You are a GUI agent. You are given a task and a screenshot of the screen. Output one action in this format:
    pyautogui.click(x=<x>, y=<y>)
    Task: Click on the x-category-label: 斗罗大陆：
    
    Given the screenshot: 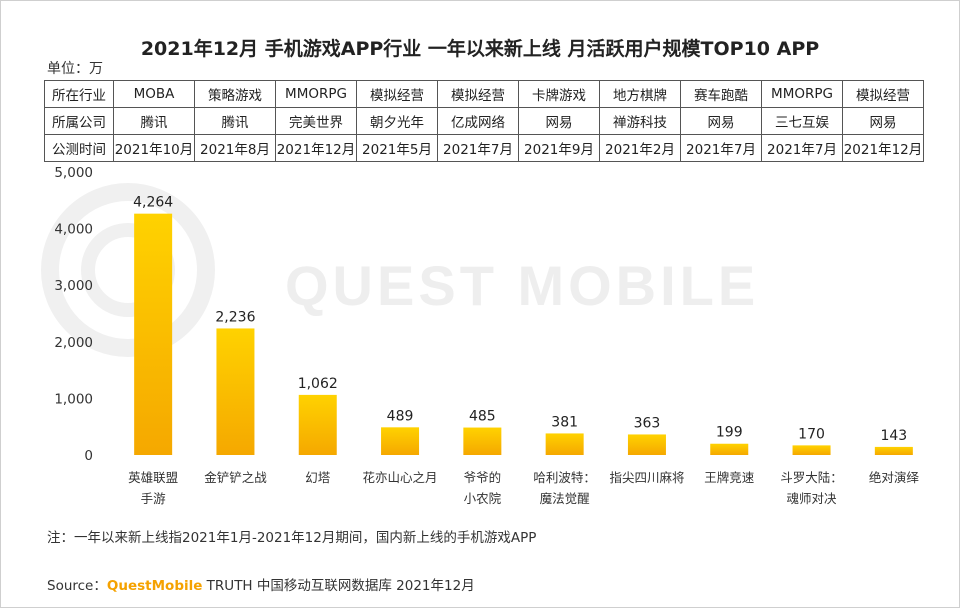 What is the action you would take?
    pyautogui.click(x=811, y=477)
    